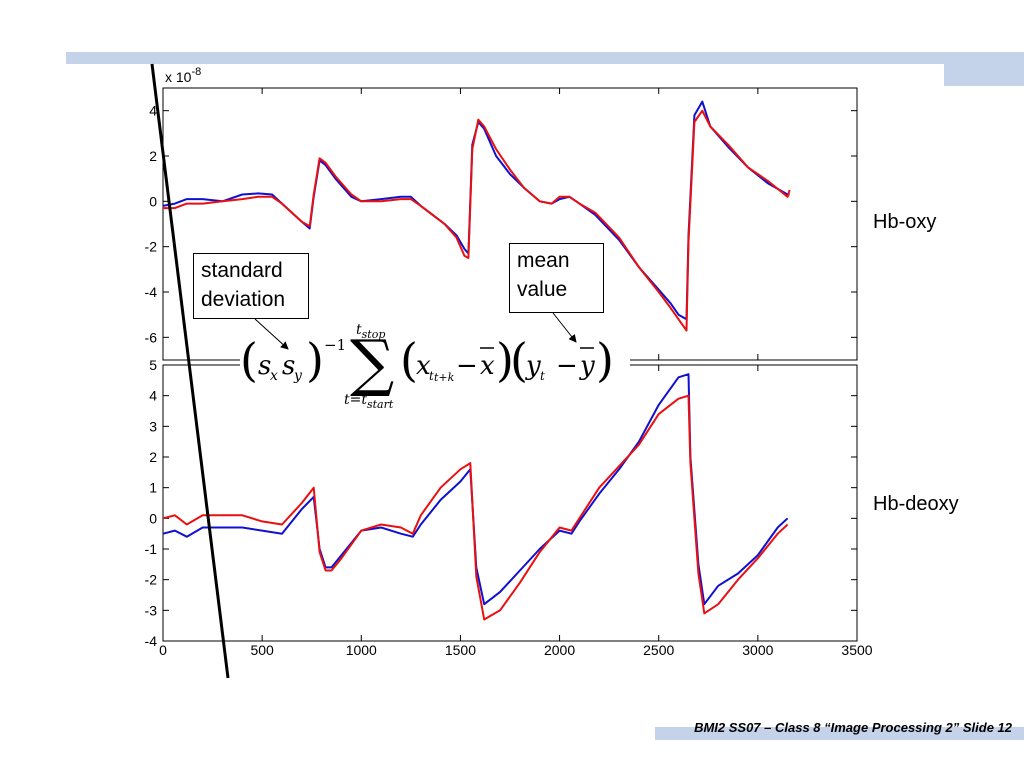 The image size is (1024, 768). What do you see at coordinates (519, 360) in the screenshot?
I see `formula-paren3-left: (` at bounding box center [519, 360].